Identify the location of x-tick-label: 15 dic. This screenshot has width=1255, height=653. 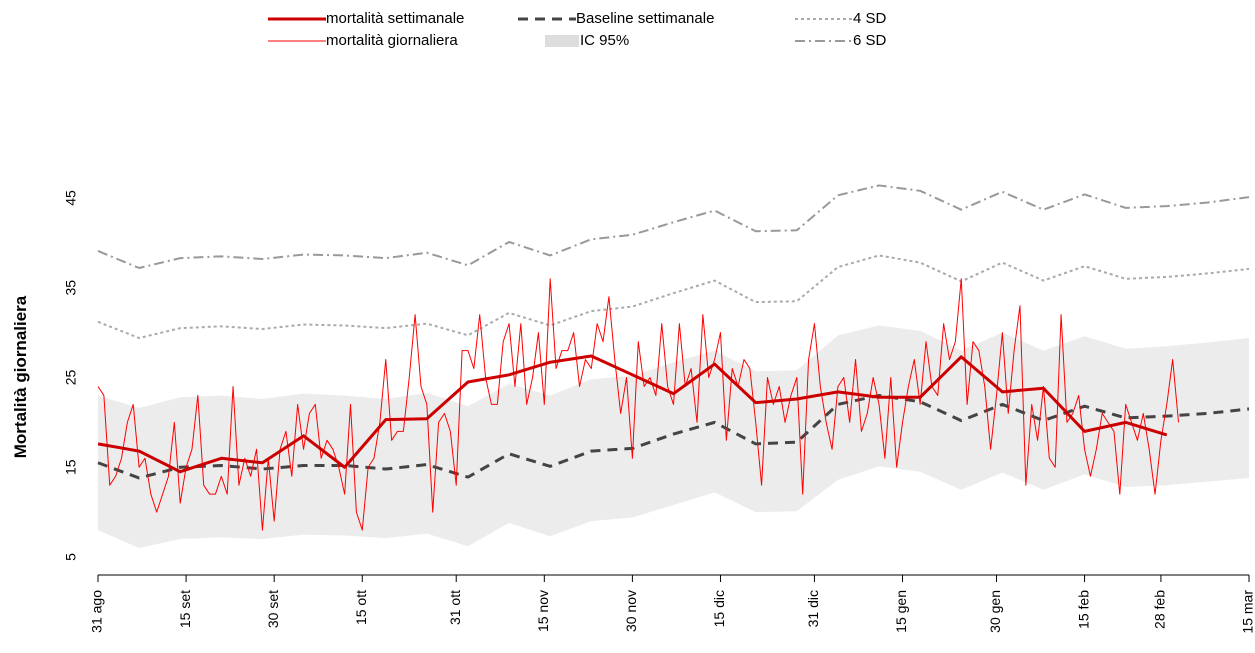
(719, 608).